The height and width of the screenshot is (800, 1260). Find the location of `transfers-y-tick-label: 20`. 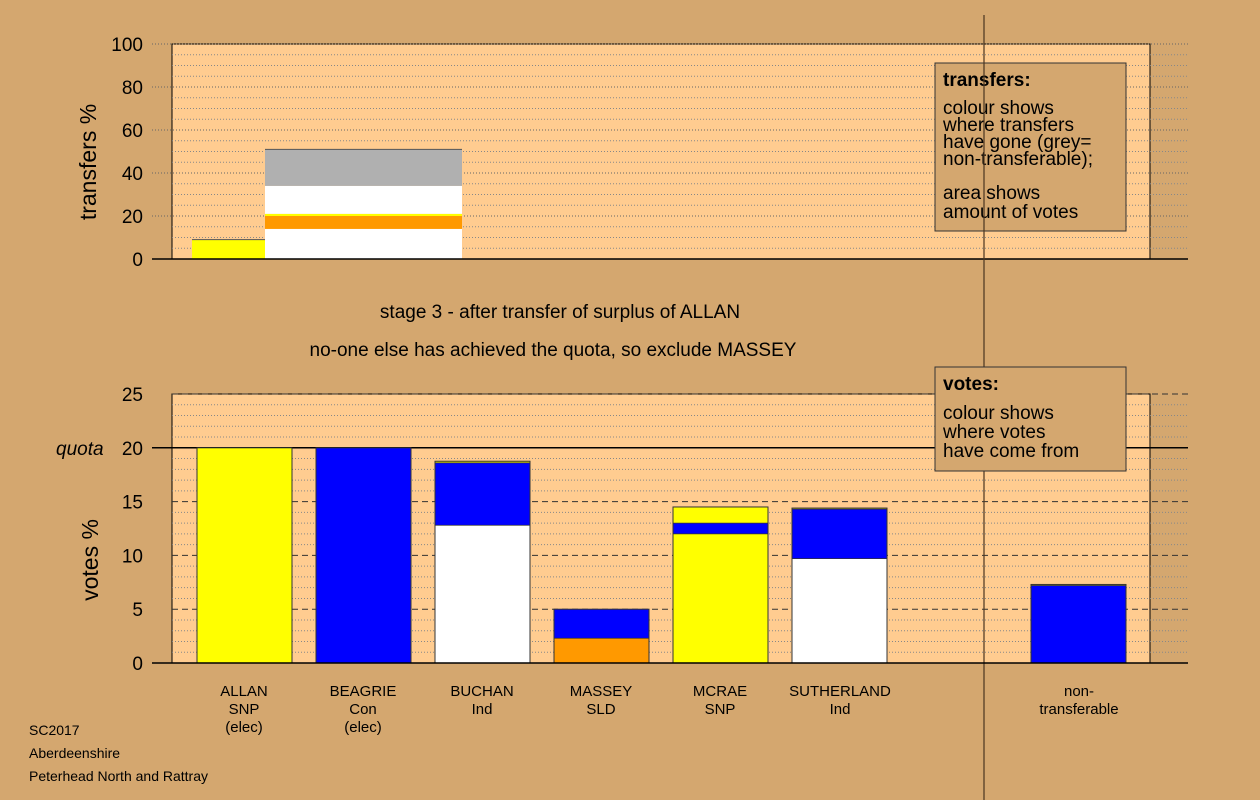

transfers-y-tick-label: 20 is located at coordinates (132, 217).